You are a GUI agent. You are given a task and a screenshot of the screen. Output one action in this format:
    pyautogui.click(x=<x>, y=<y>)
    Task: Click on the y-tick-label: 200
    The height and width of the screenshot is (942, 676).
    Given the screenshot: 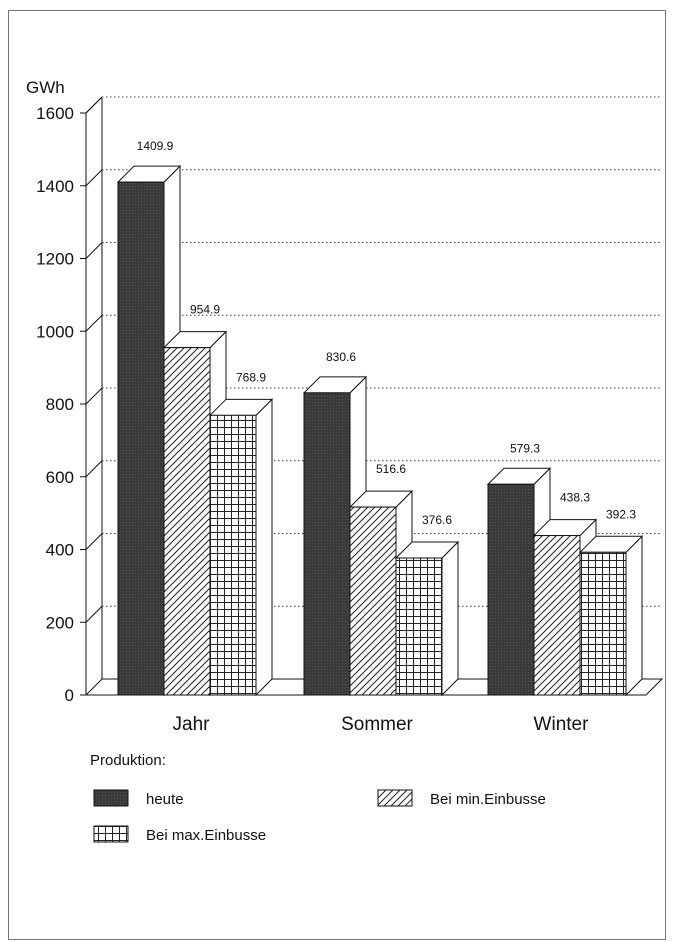 What is the action you would take?
    pyautogui.click(x=60, y=622)
    